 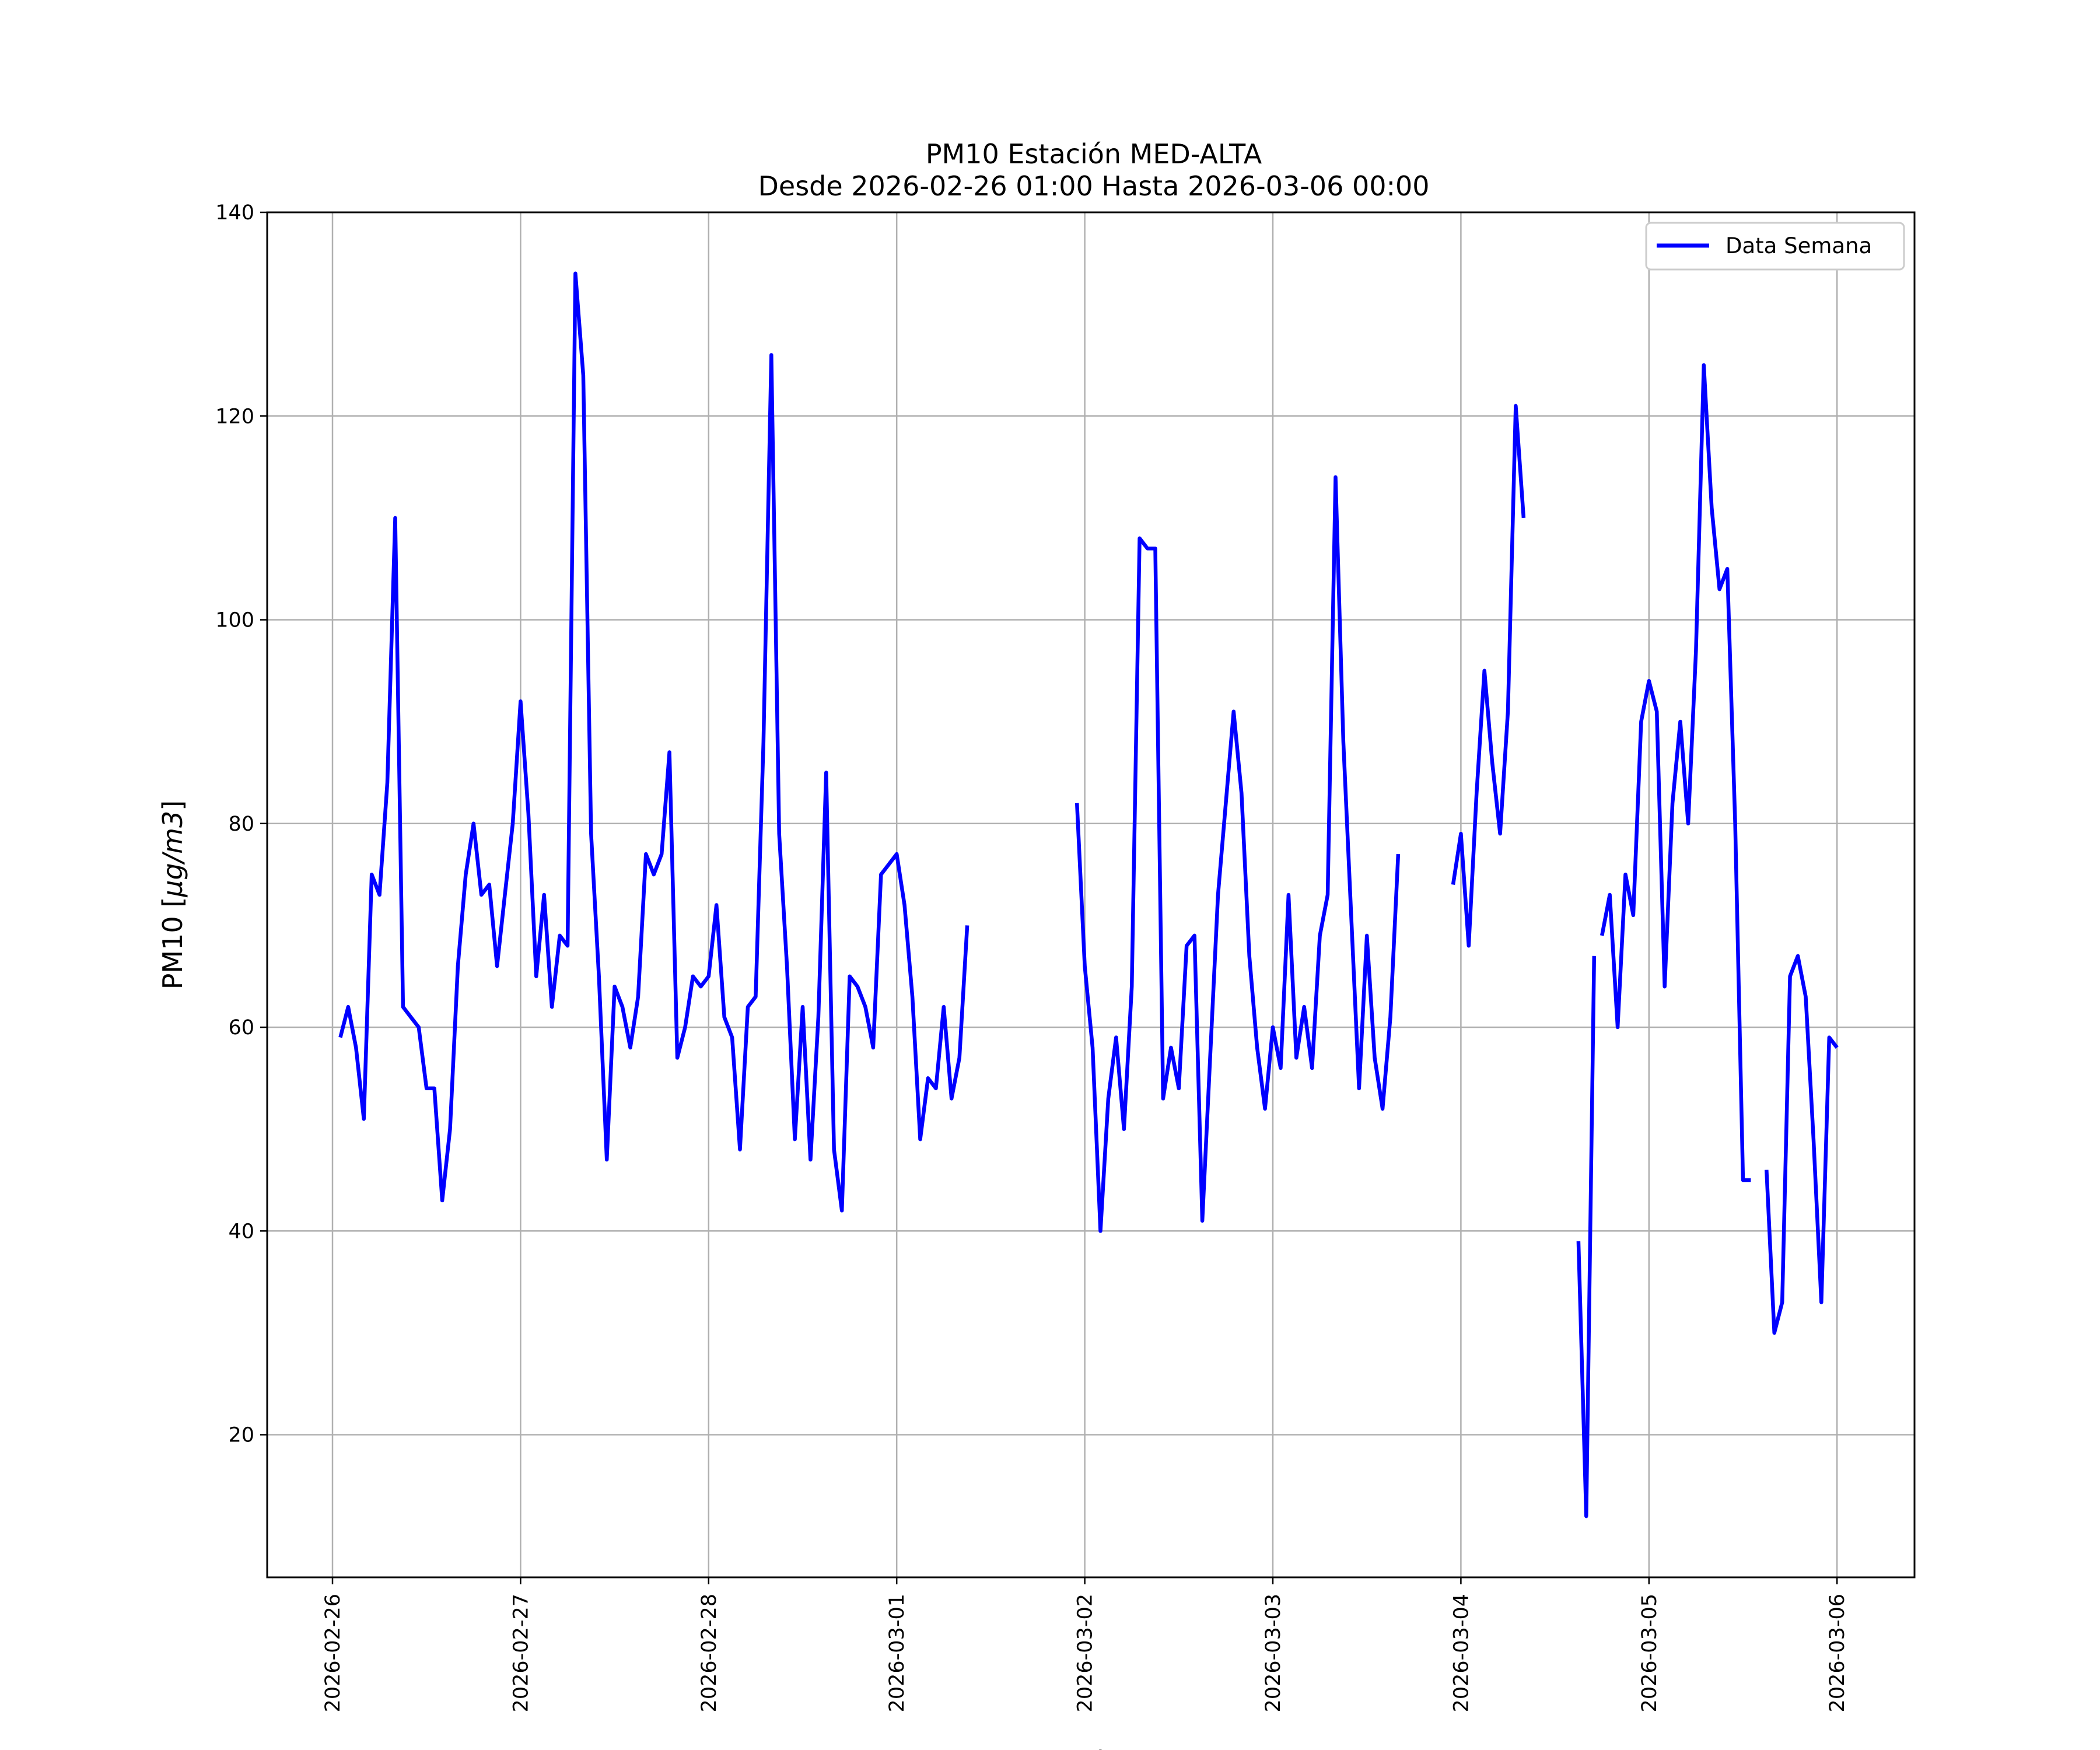 What do you see at coordinates (235, 620) in the screenshot?
I see `y-tick-label: 100` at bounding box center [235, 620].